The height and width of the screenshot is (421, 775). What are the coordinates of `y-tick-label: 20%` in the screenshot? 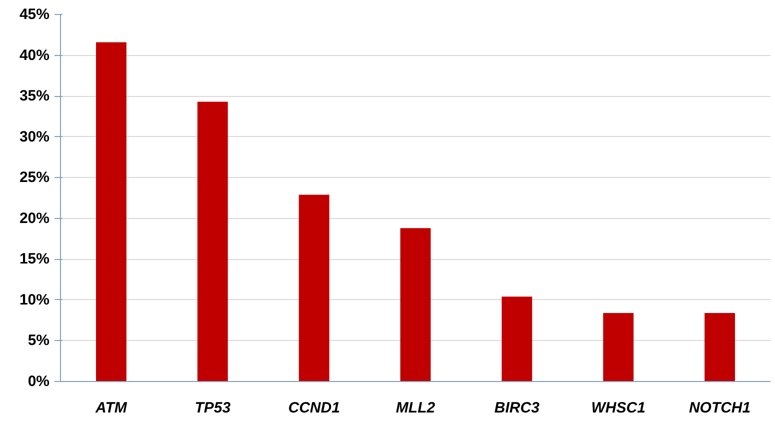 It's located at (34, 218).